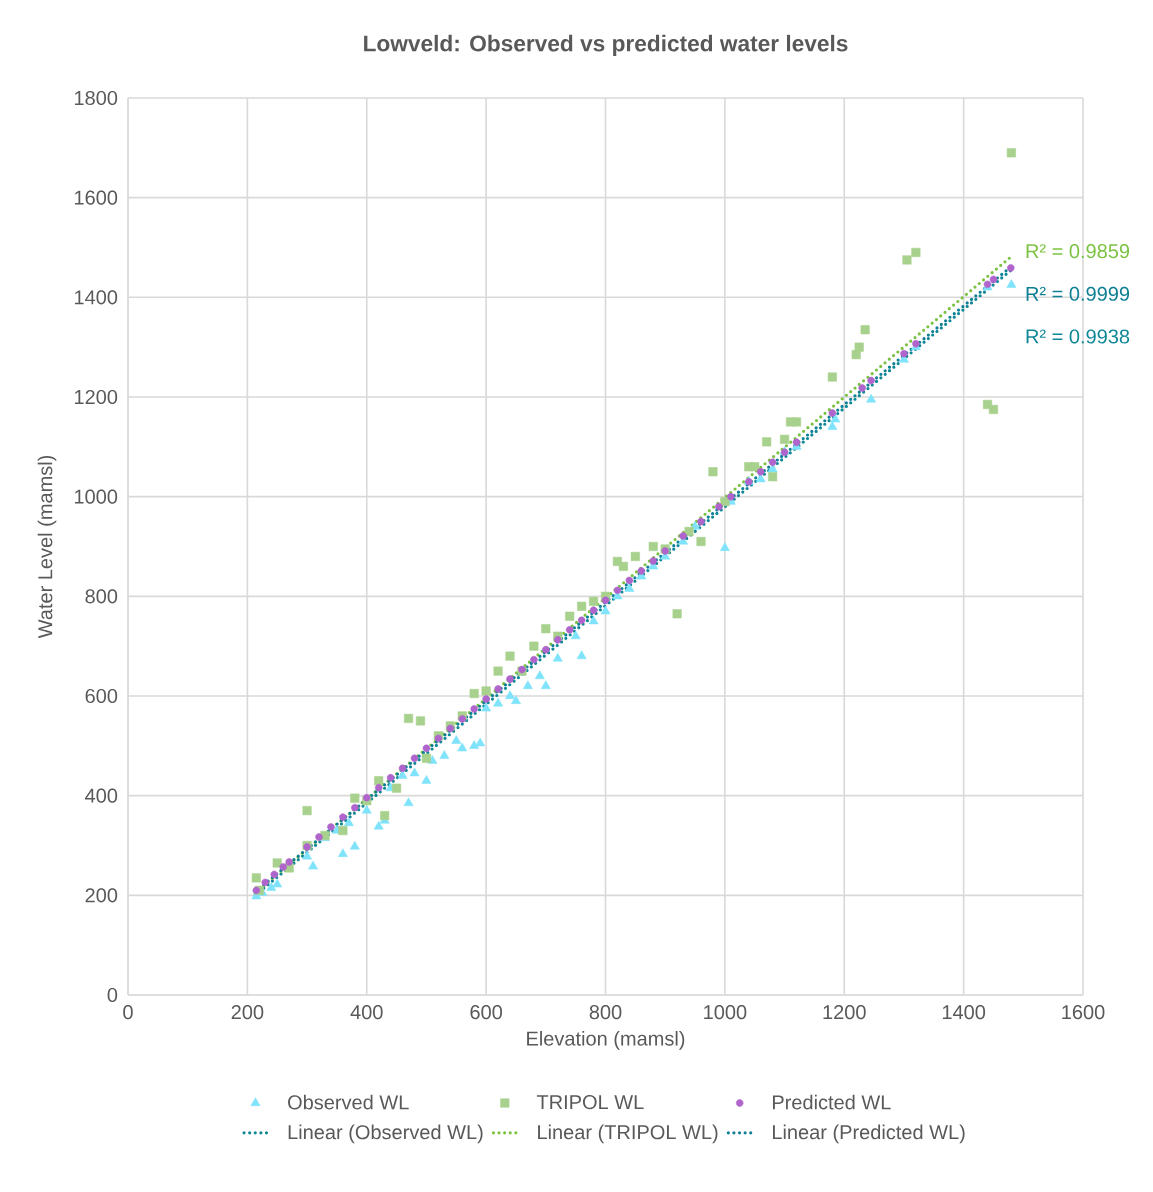  I want to click on legend-label: Observed WL, so click(348, 1102).